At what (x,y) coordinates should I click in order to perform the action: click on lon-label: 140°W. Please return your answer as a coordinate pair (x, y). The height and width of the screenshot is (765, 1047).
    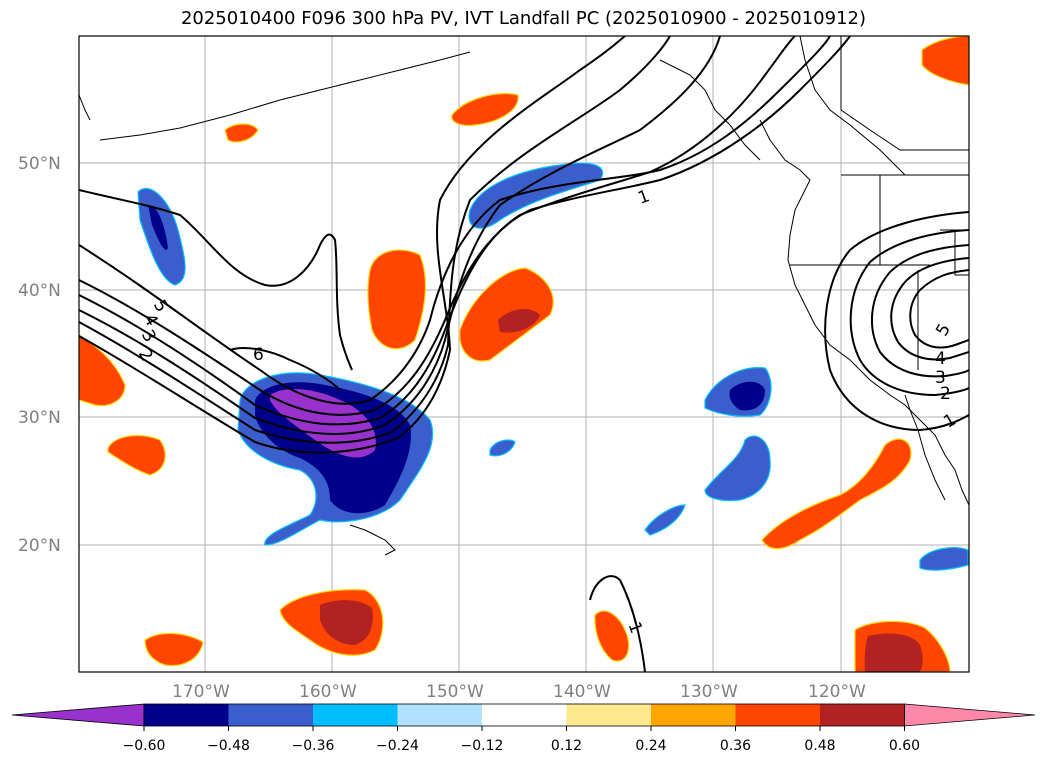
    Looking at the image, I should click on (582, 692).